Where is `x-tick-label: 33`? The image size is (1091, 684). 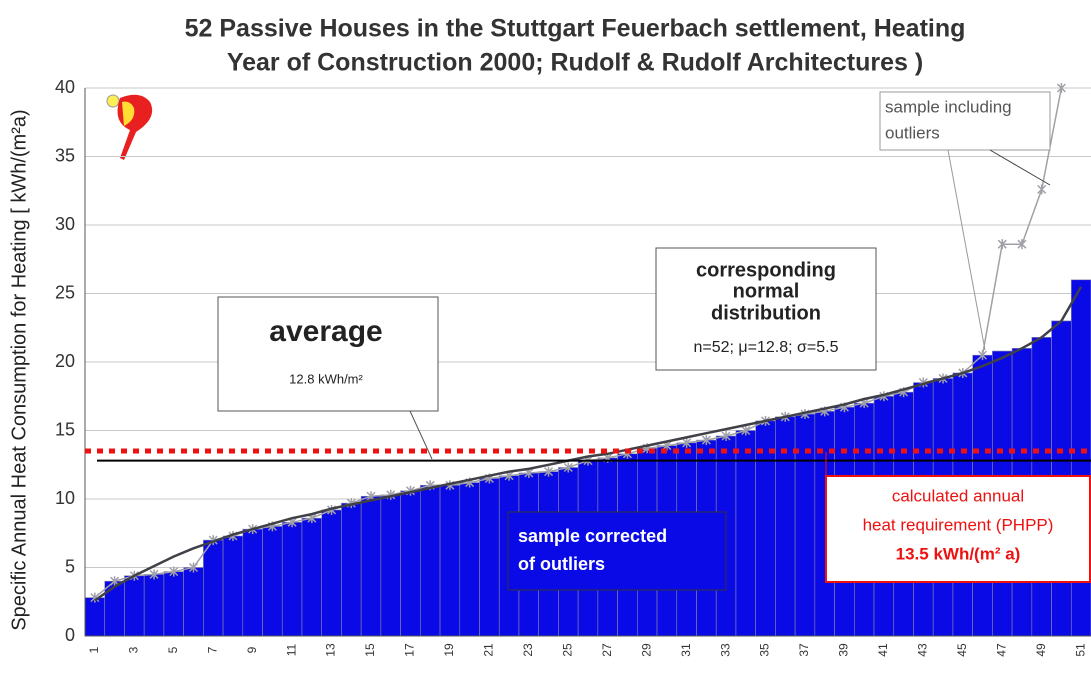 x-tick-label: 33 is located at coordinates (725, 650).